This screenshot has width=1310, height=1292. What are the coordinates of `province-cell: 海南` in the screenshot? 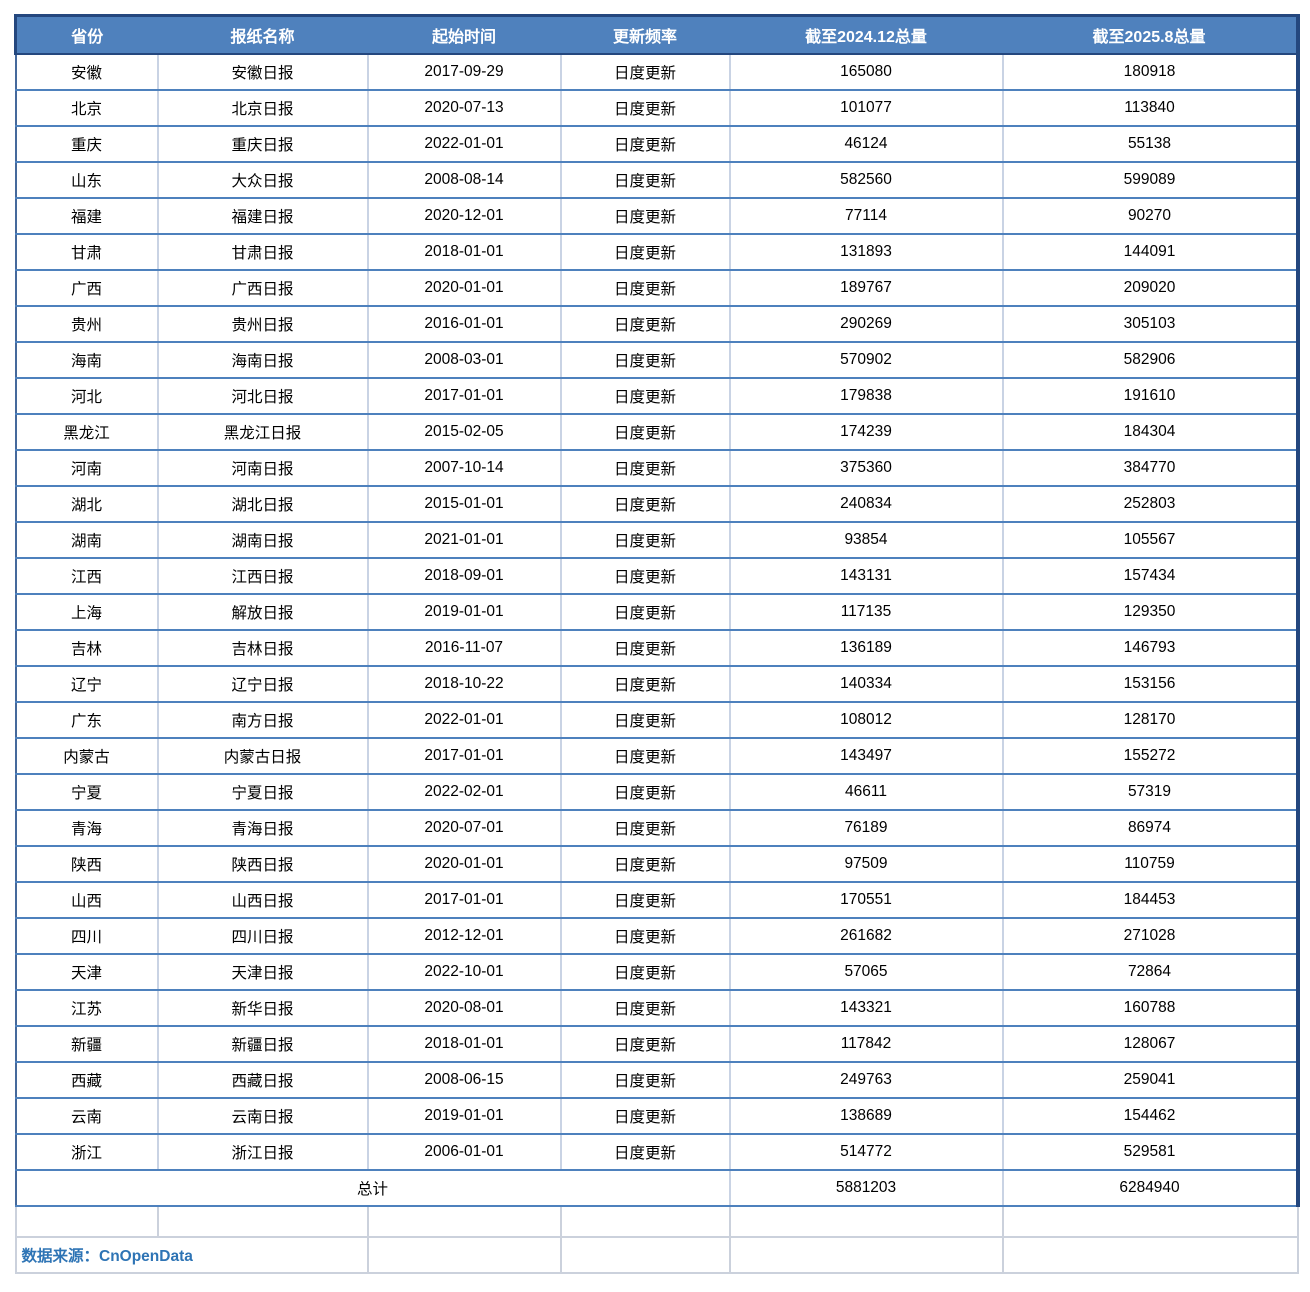 It's located at (86, 360).